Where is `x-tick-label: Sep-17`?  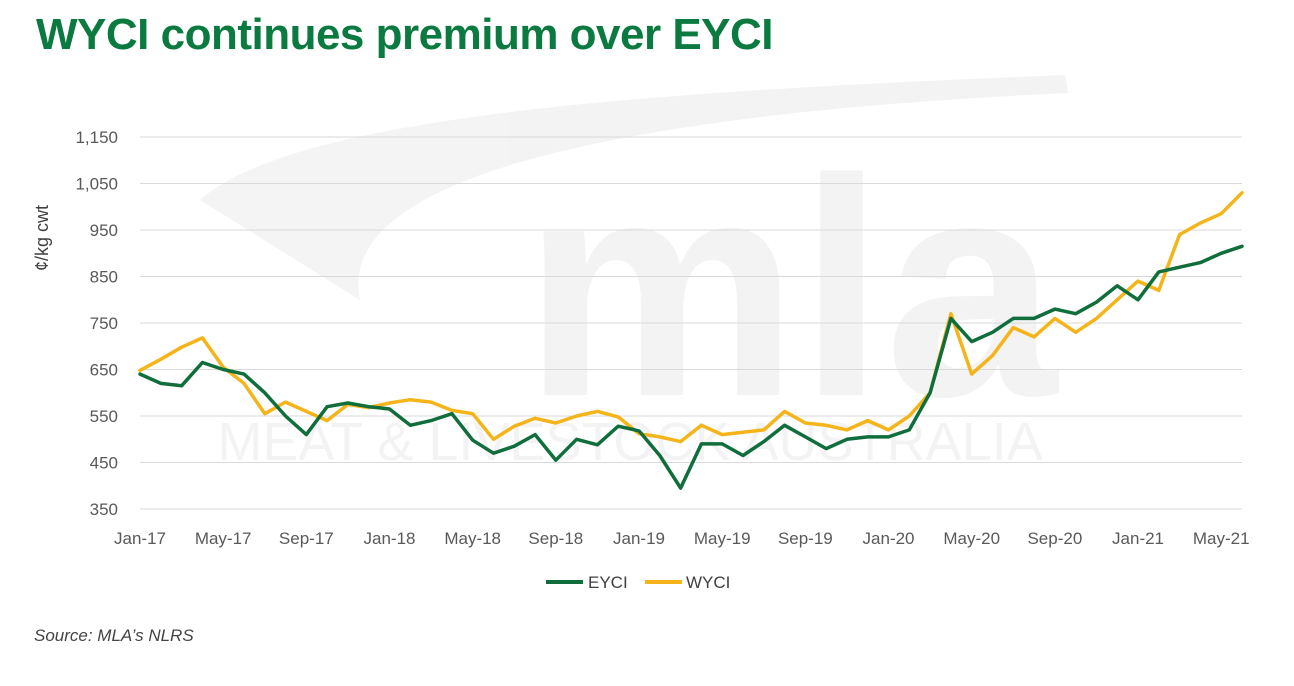 x-tick-label: Sep-17 is located at coordinates (306, 538).